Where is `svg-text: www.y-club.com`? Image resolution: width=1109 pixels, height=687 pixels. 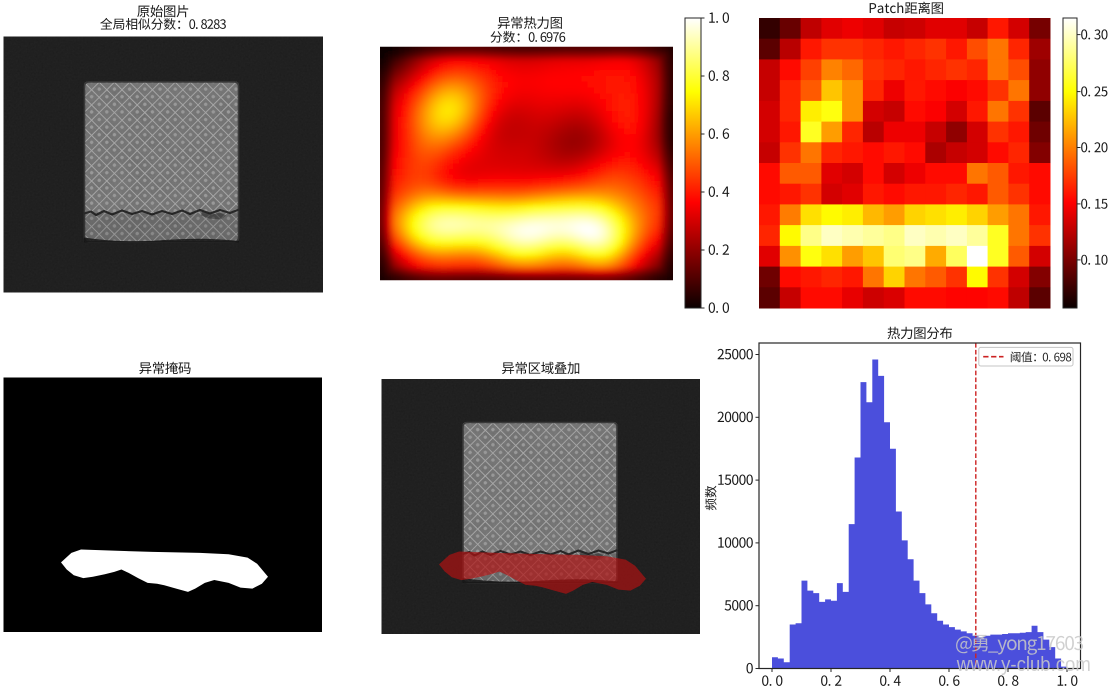 svg-text: www.y-club.com is located at coordinates (1023, 665).